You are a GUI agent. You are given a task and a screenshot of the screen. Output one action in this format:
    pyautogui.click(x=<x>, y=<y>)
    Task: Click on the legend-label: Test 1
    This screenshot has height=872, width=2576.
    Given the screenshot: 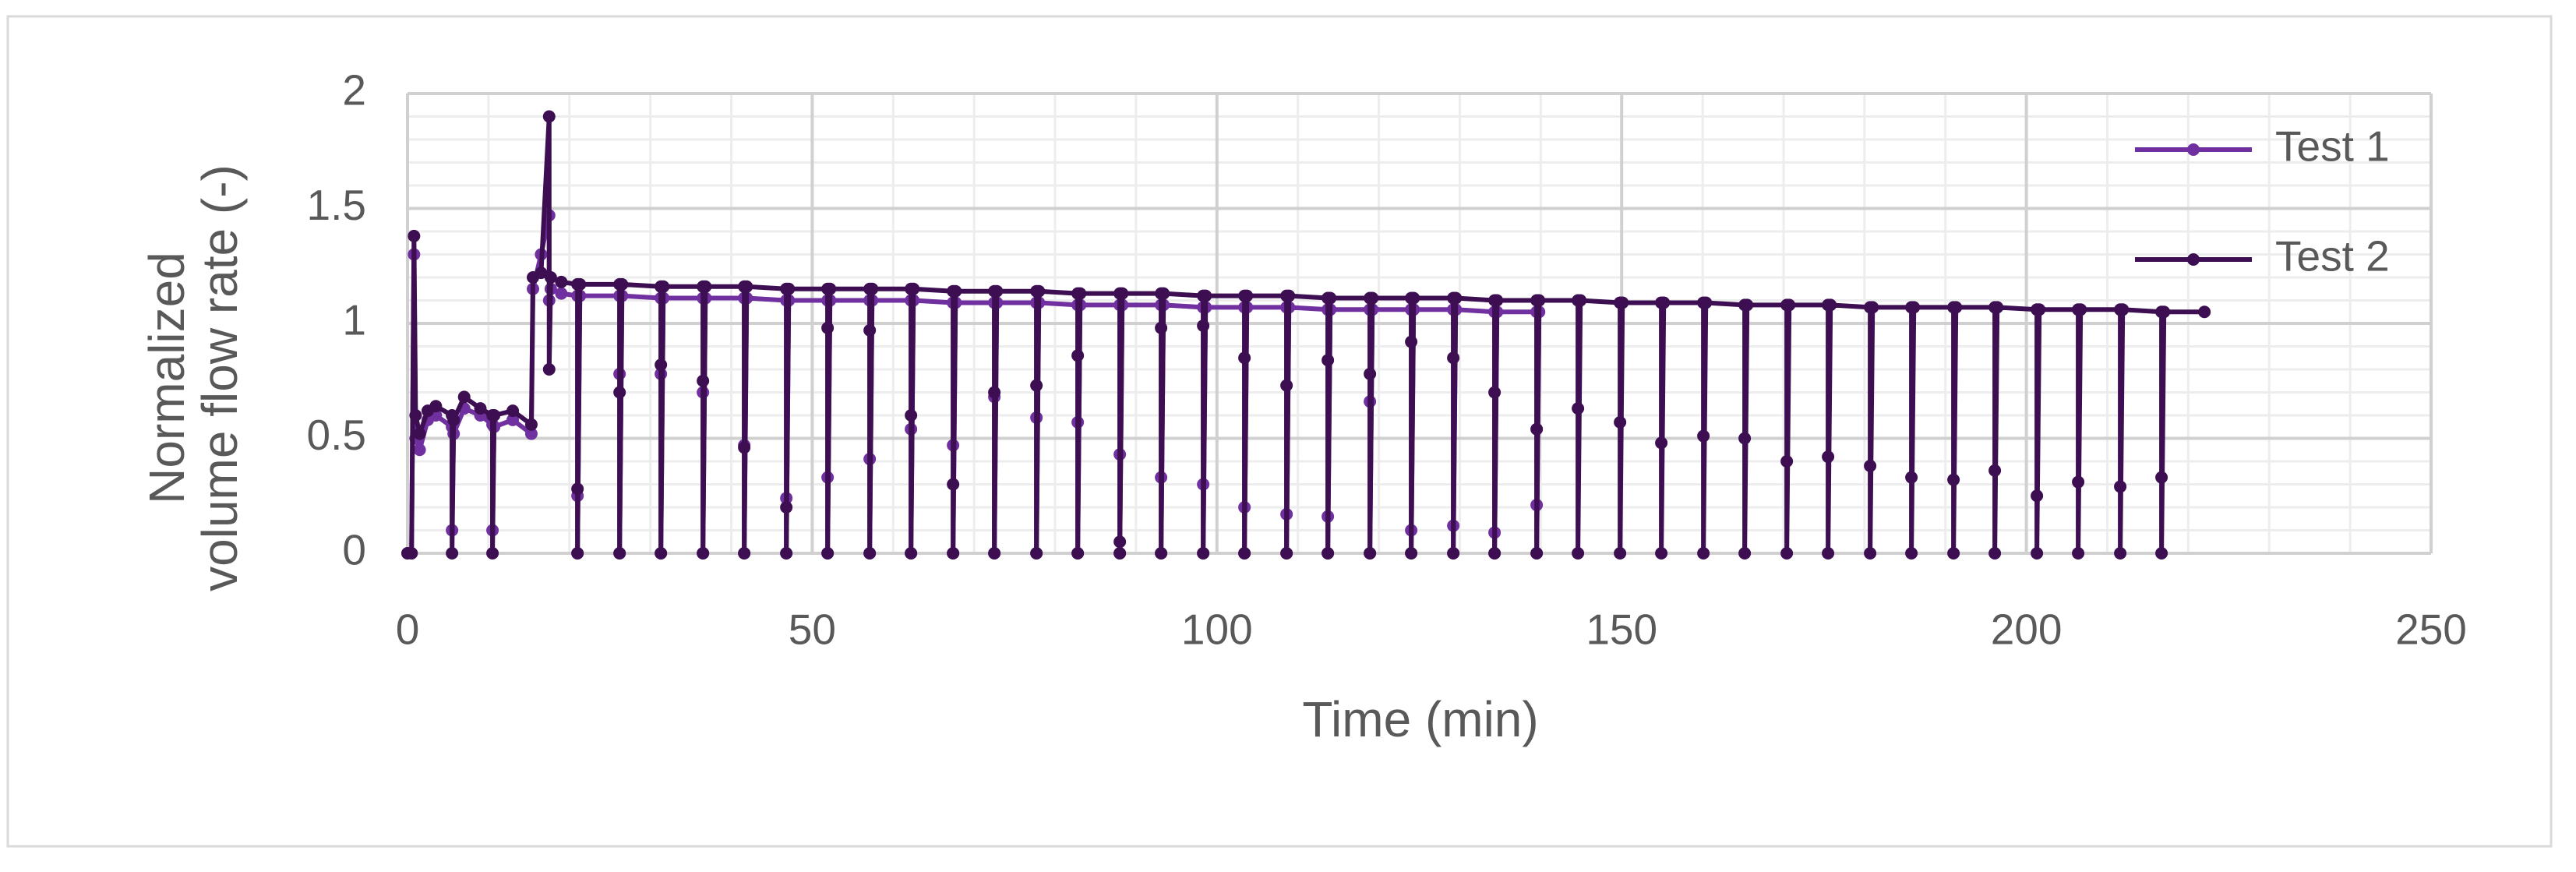 What is the action you would take?
    pyautogui.click(x=2332, y=147)
    